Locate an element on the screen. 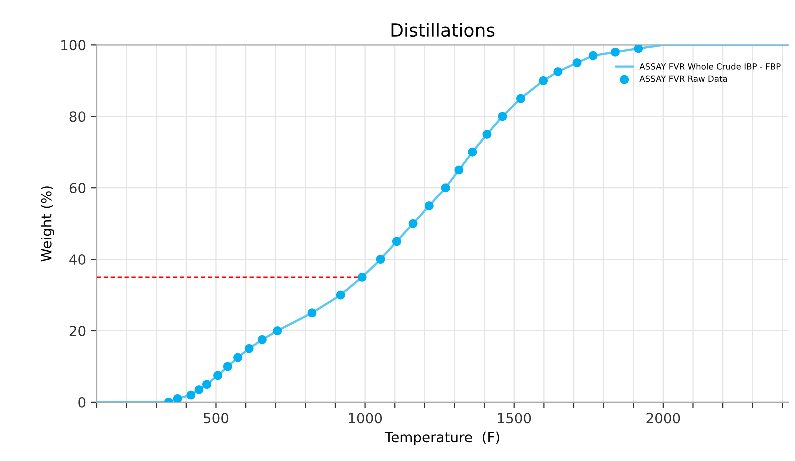 This screenshot has width=795, height=461. y-tick-label: 100 is located at coordinates (74, 45).